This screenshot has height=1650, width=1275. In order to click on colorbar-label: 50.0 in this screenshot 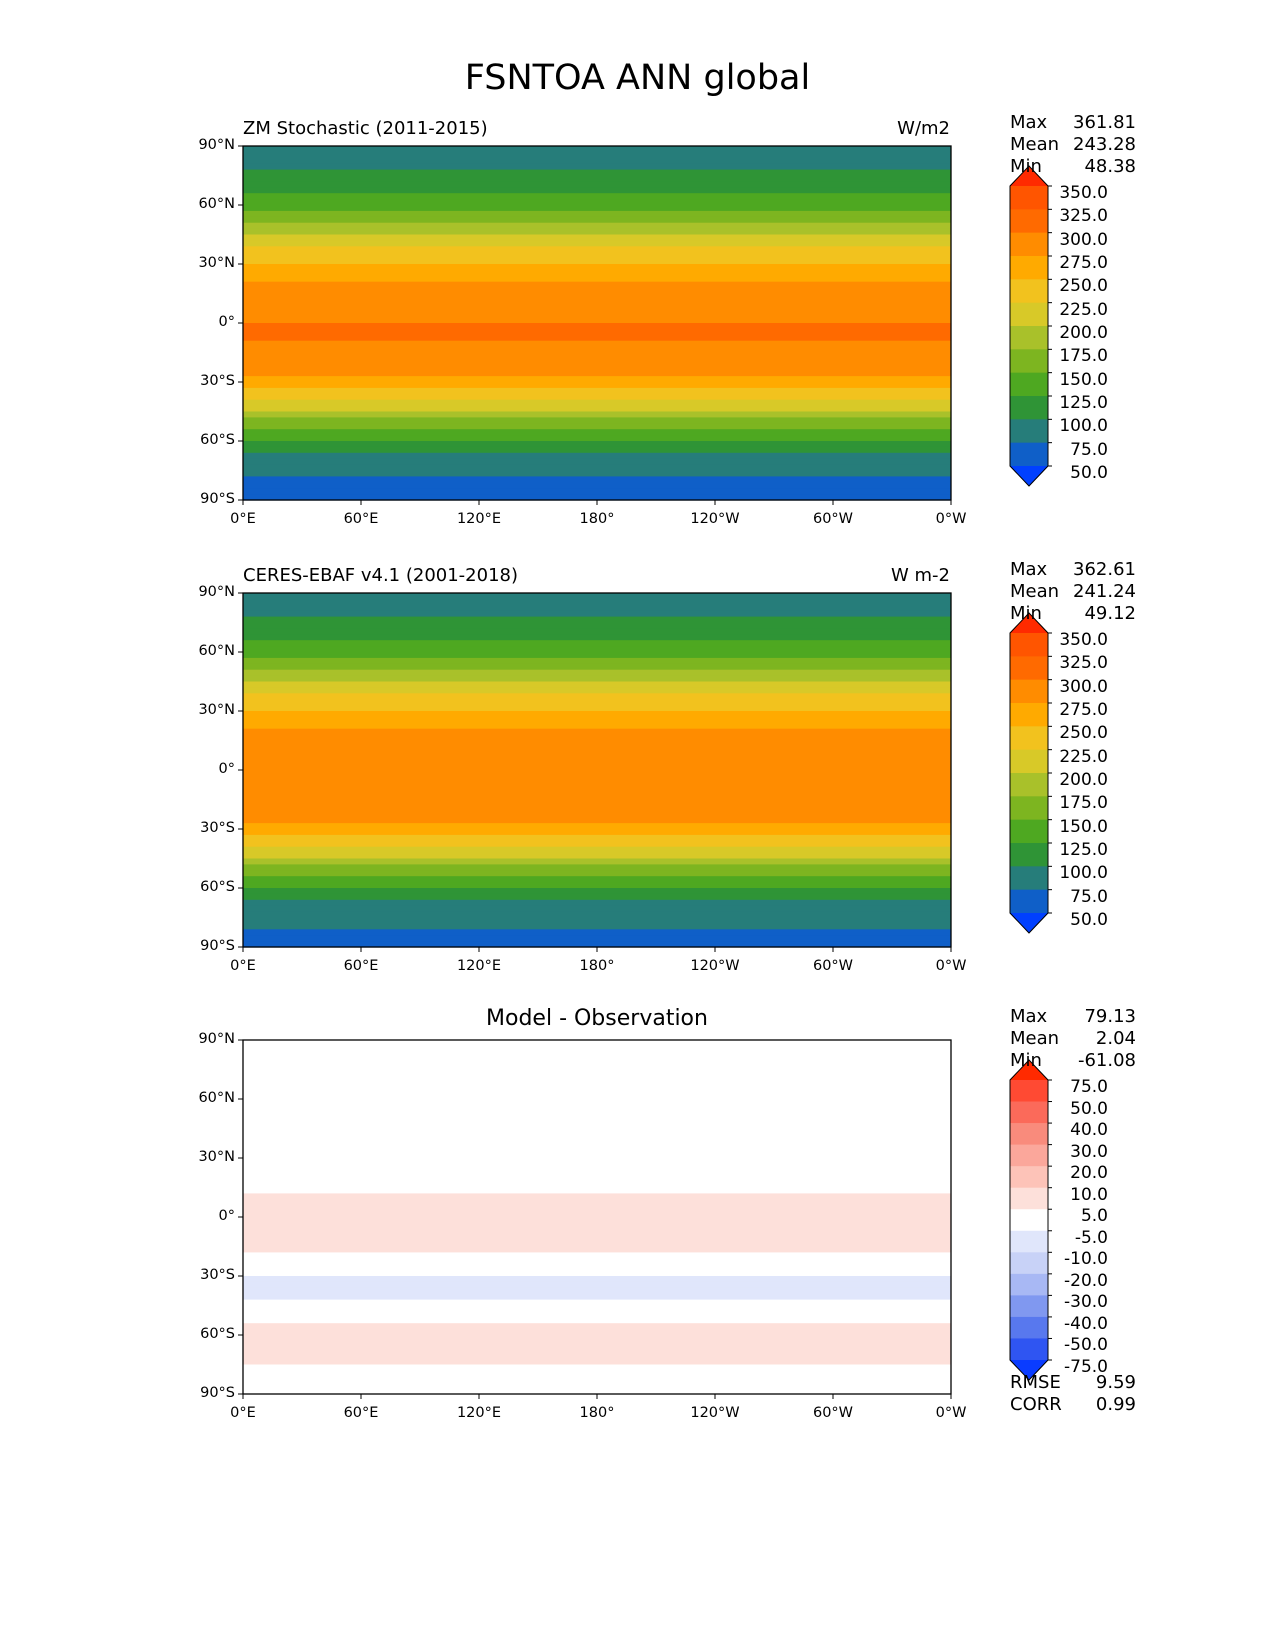, I will do `click(1089, 920)`.